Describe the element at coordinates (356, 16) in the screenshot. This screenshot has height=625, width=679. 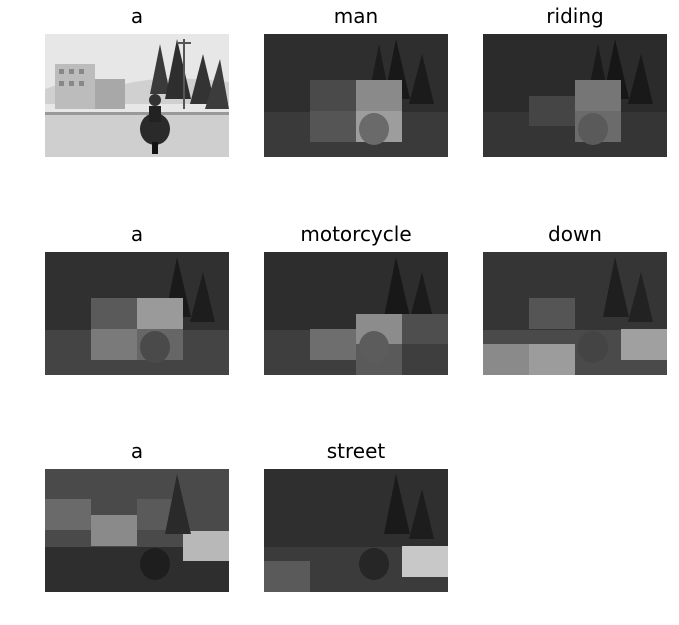
I see `panel-title: man` at that location.